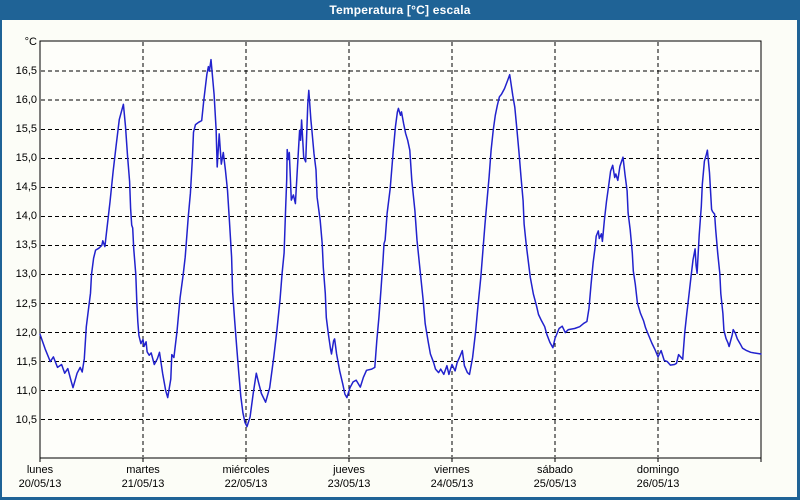  What do you see at coordinates (26, 187) in the screenshot?
I see `y-tick-label: 14,5` at bounding box center [26, 187].